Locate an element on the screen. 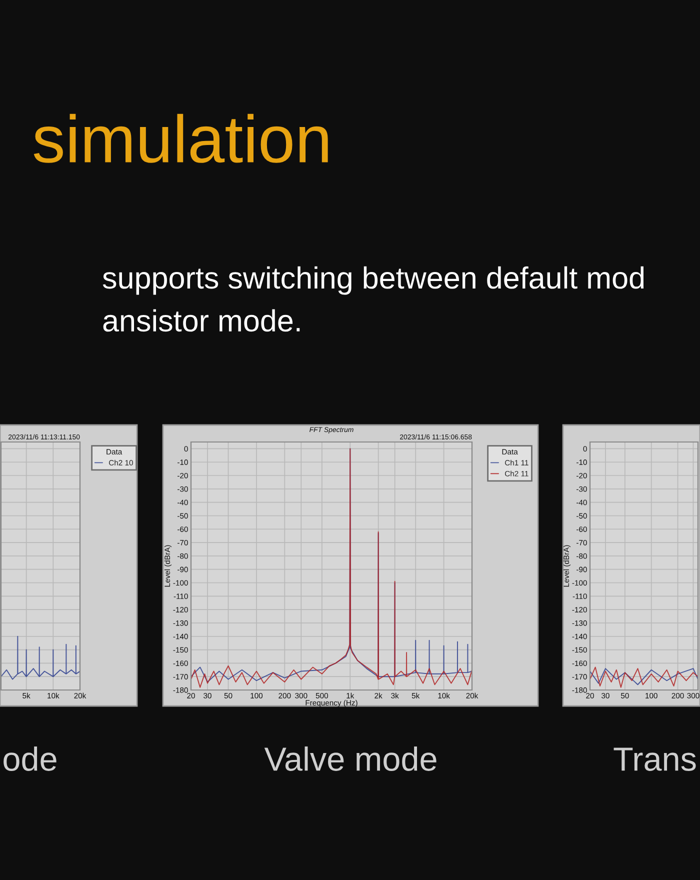 The height and width of the screenshot is (880, 700). text: ode is located at coordinates (30, 758).